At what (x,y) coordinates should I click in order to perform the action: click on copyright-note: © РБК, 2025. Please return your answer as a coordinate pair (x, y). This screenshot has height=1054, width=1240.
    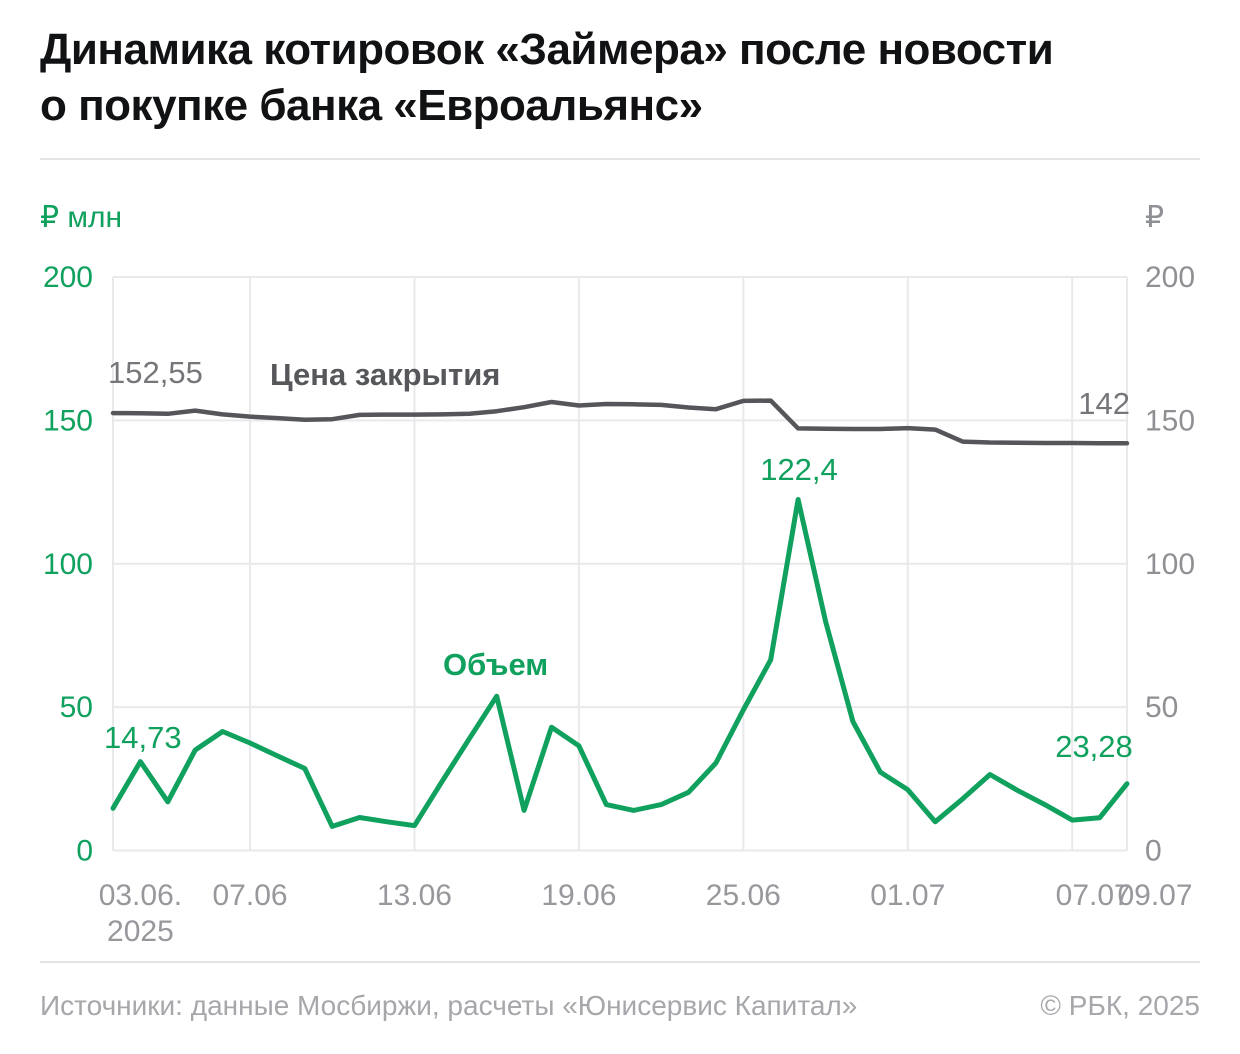
    Looking at the image, I should click on (1120, 1005).